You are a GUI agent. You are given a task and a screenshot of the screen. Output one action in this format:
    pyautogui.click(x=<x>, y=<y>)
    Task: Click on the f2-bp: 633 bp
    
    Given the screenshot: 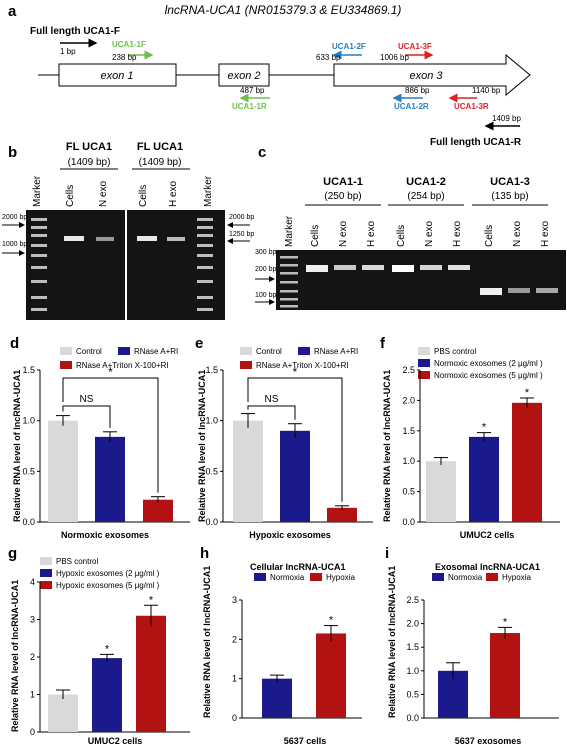 What is the action you would take?
    pyautogui.click(x=328, y=57)
    